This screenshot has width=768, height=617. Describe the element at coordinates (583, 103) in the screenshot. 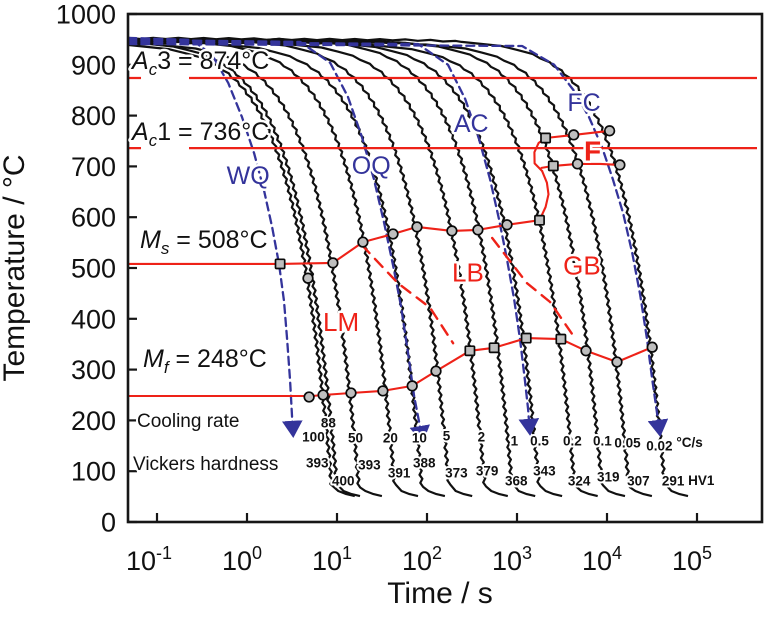

I see `region-label-FC: FC` at that location.